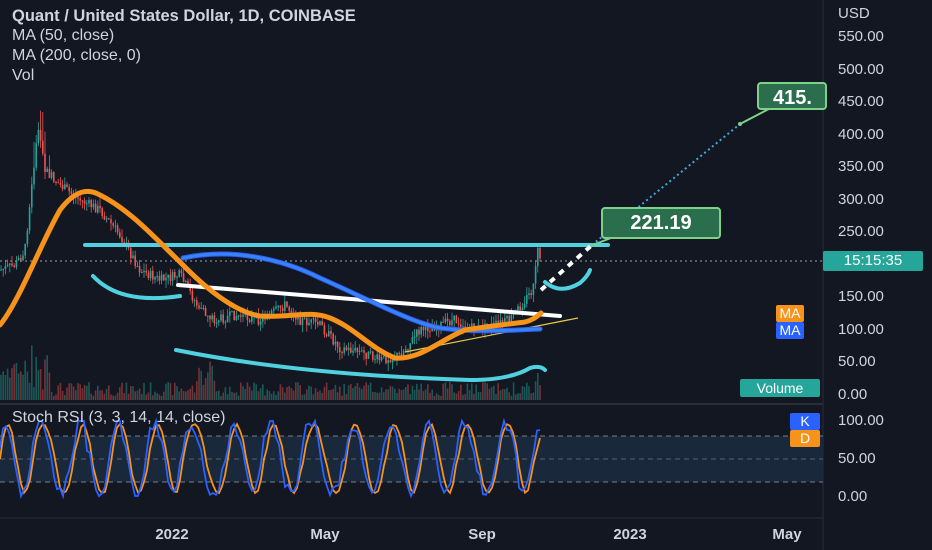  Describe the element at coordinates (787, 534) in the screenshot. I see `time-tick-label: May` at that location.